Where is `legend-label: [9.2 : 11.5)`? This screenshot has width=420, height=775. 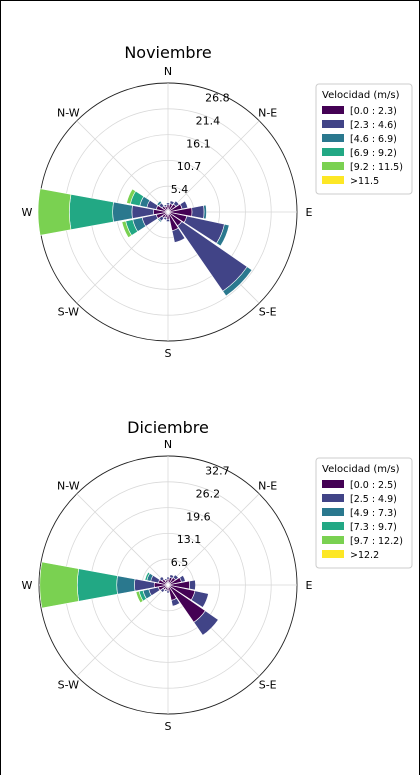 legend-label: [9.2 : 11.5) is located at coordinates (376, 167).